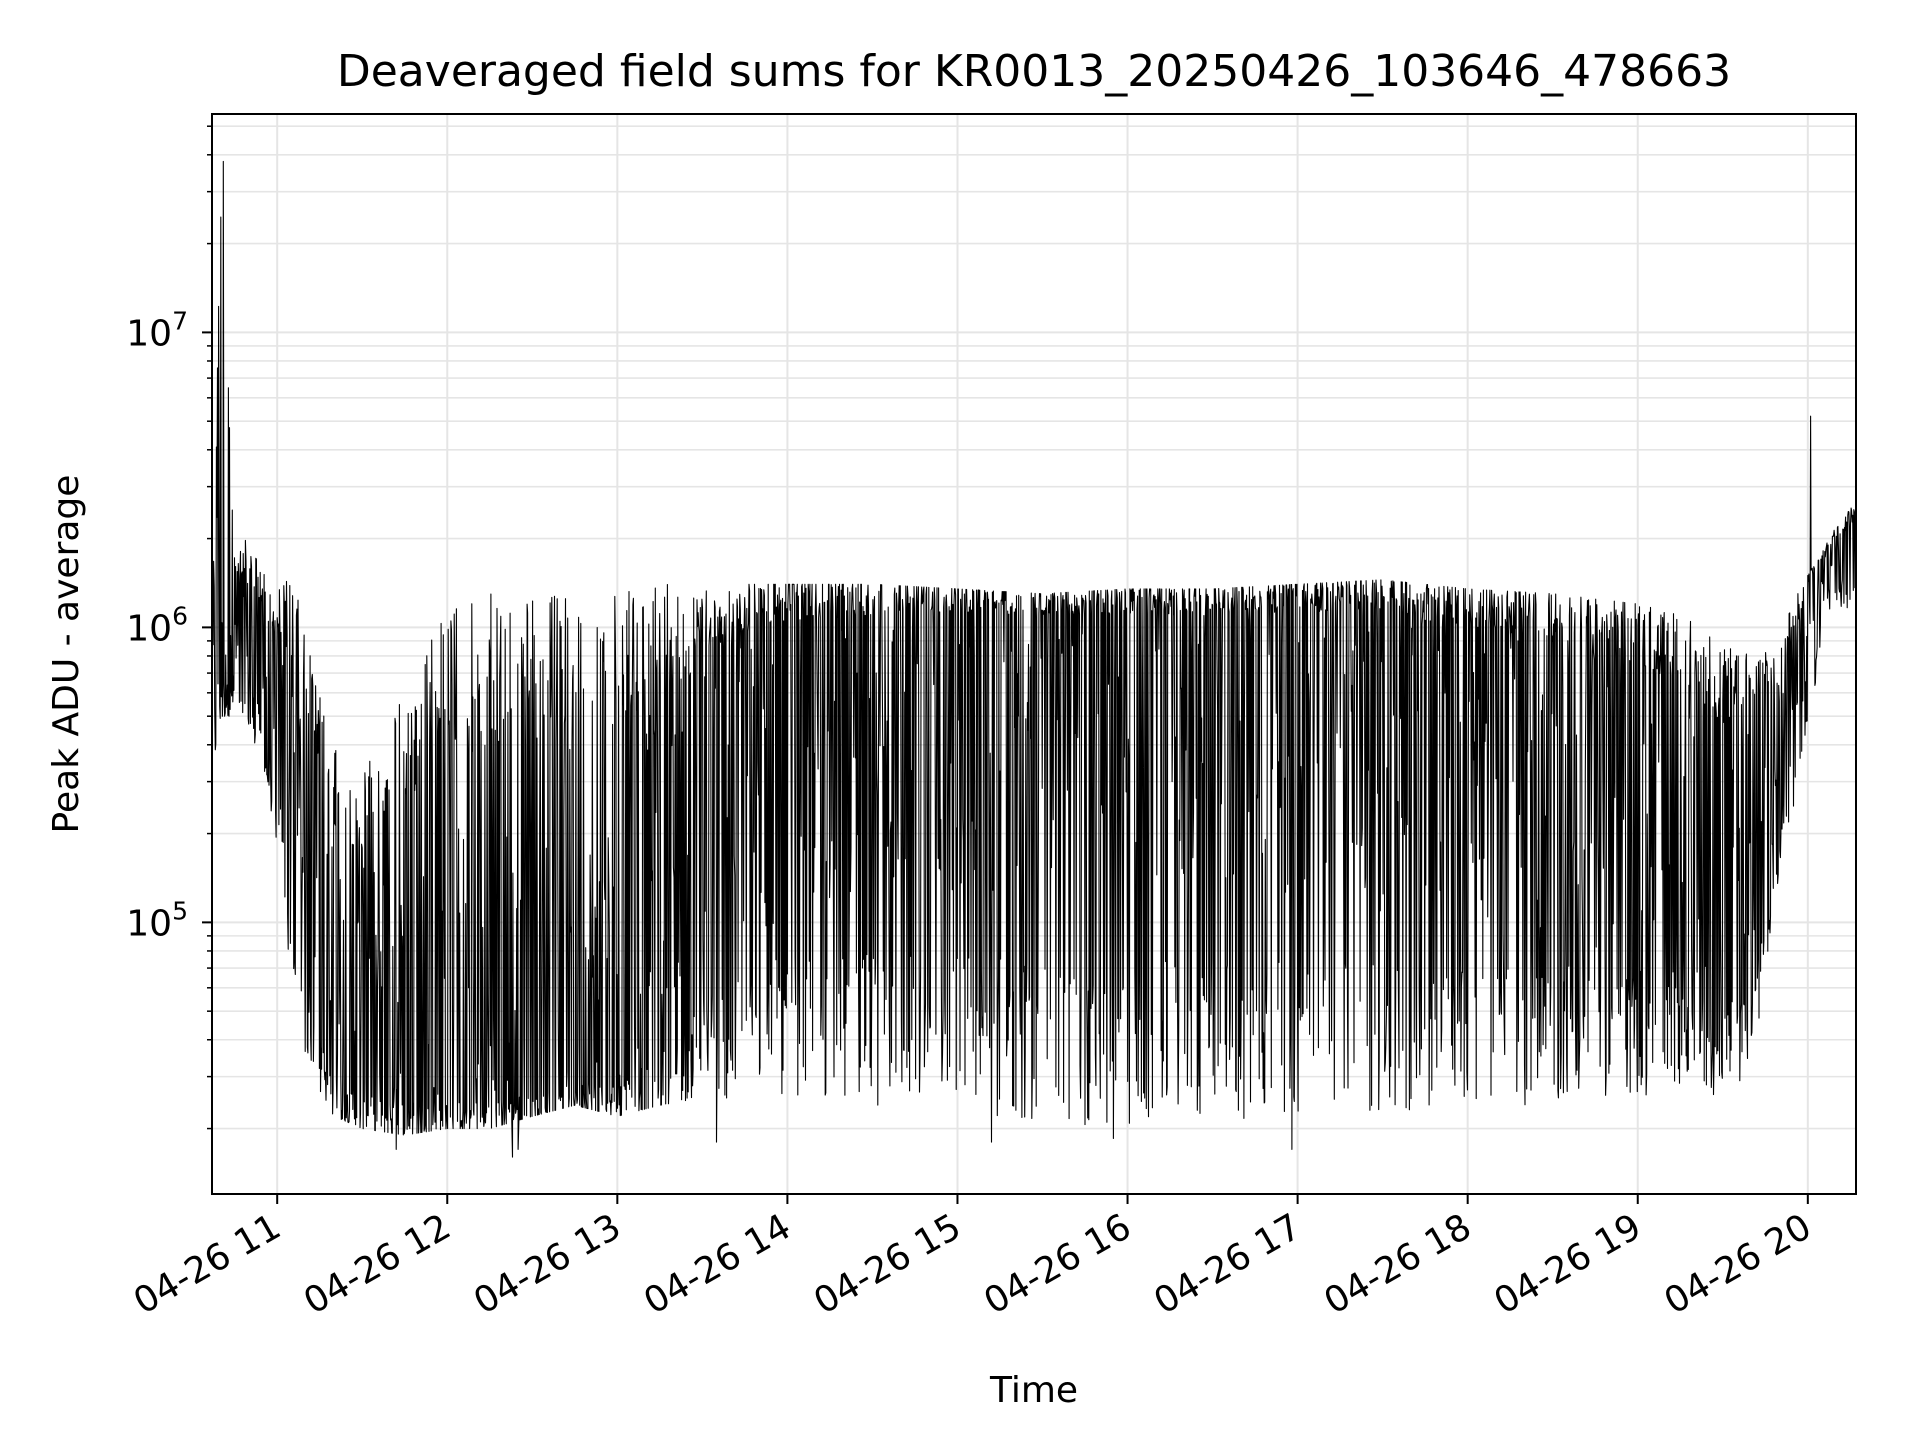  I want to click on y-tick-labels: 10⁵ 10⁶ 10⁷, so click(157, 625).